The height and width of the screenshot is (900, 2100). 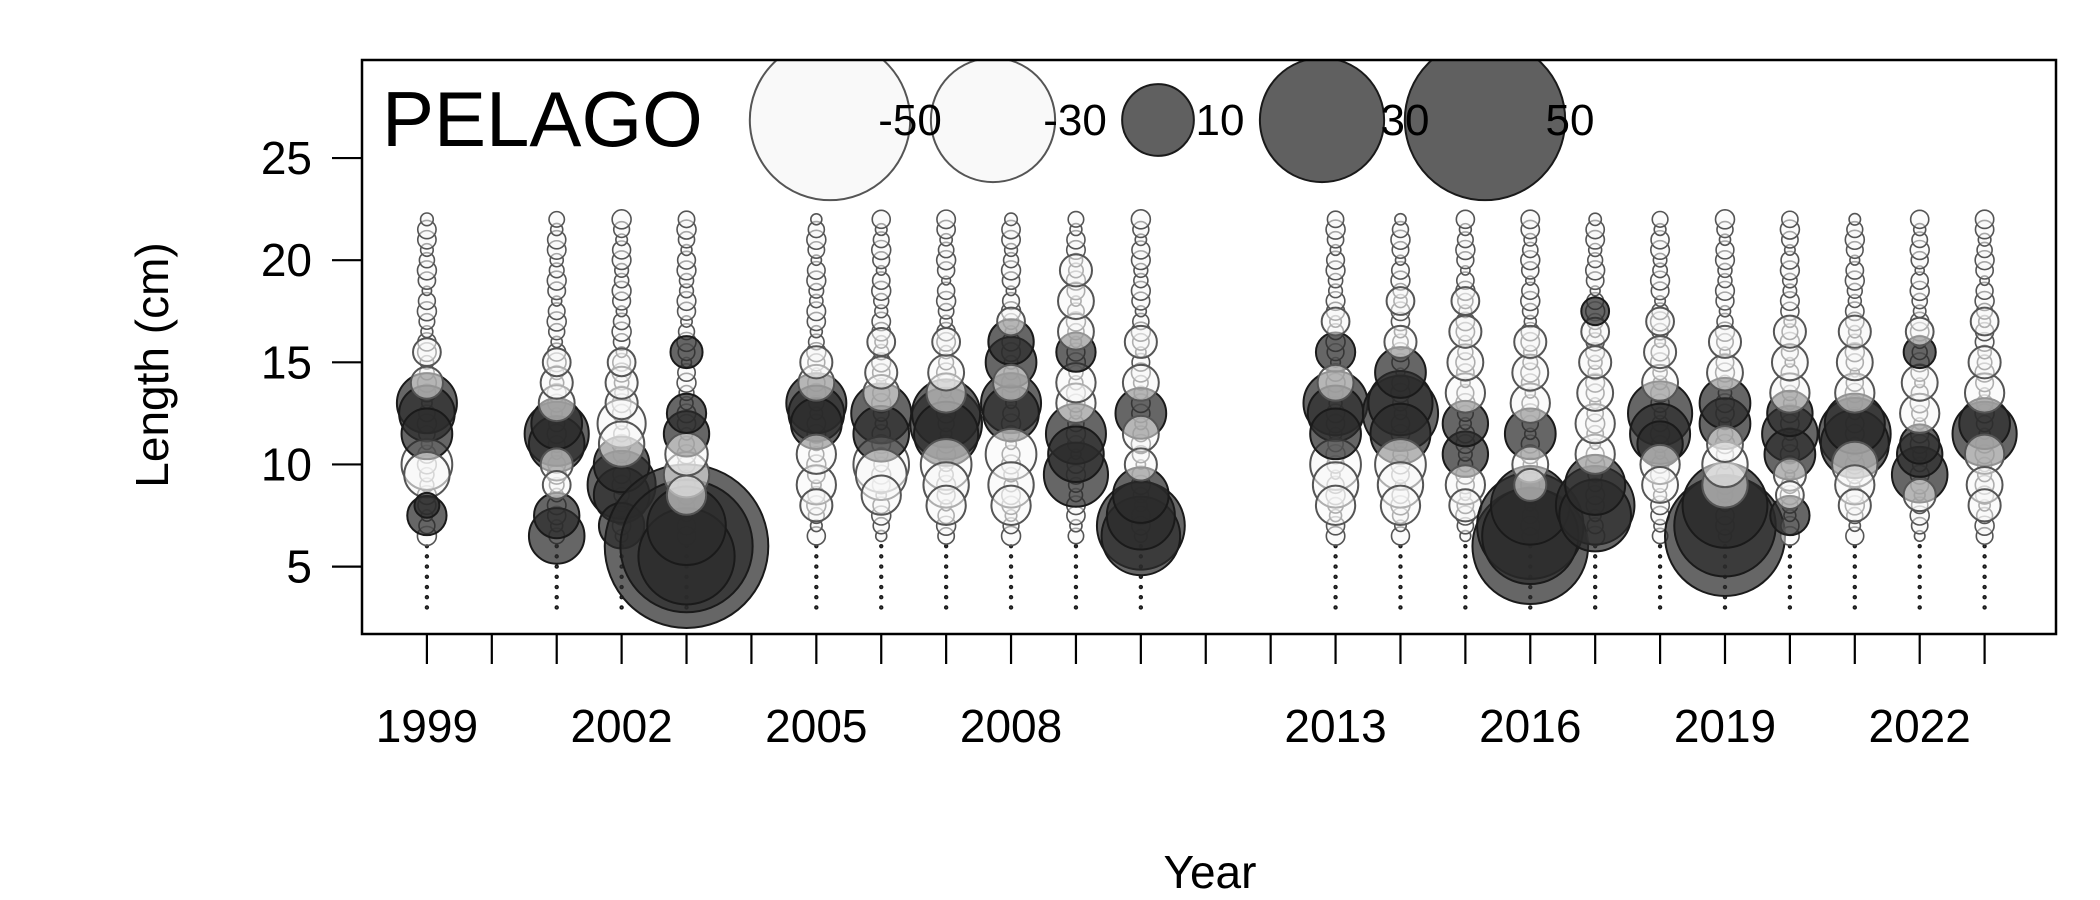 I want to click on chart-title: PELAGO, so click(x=542, y=119).